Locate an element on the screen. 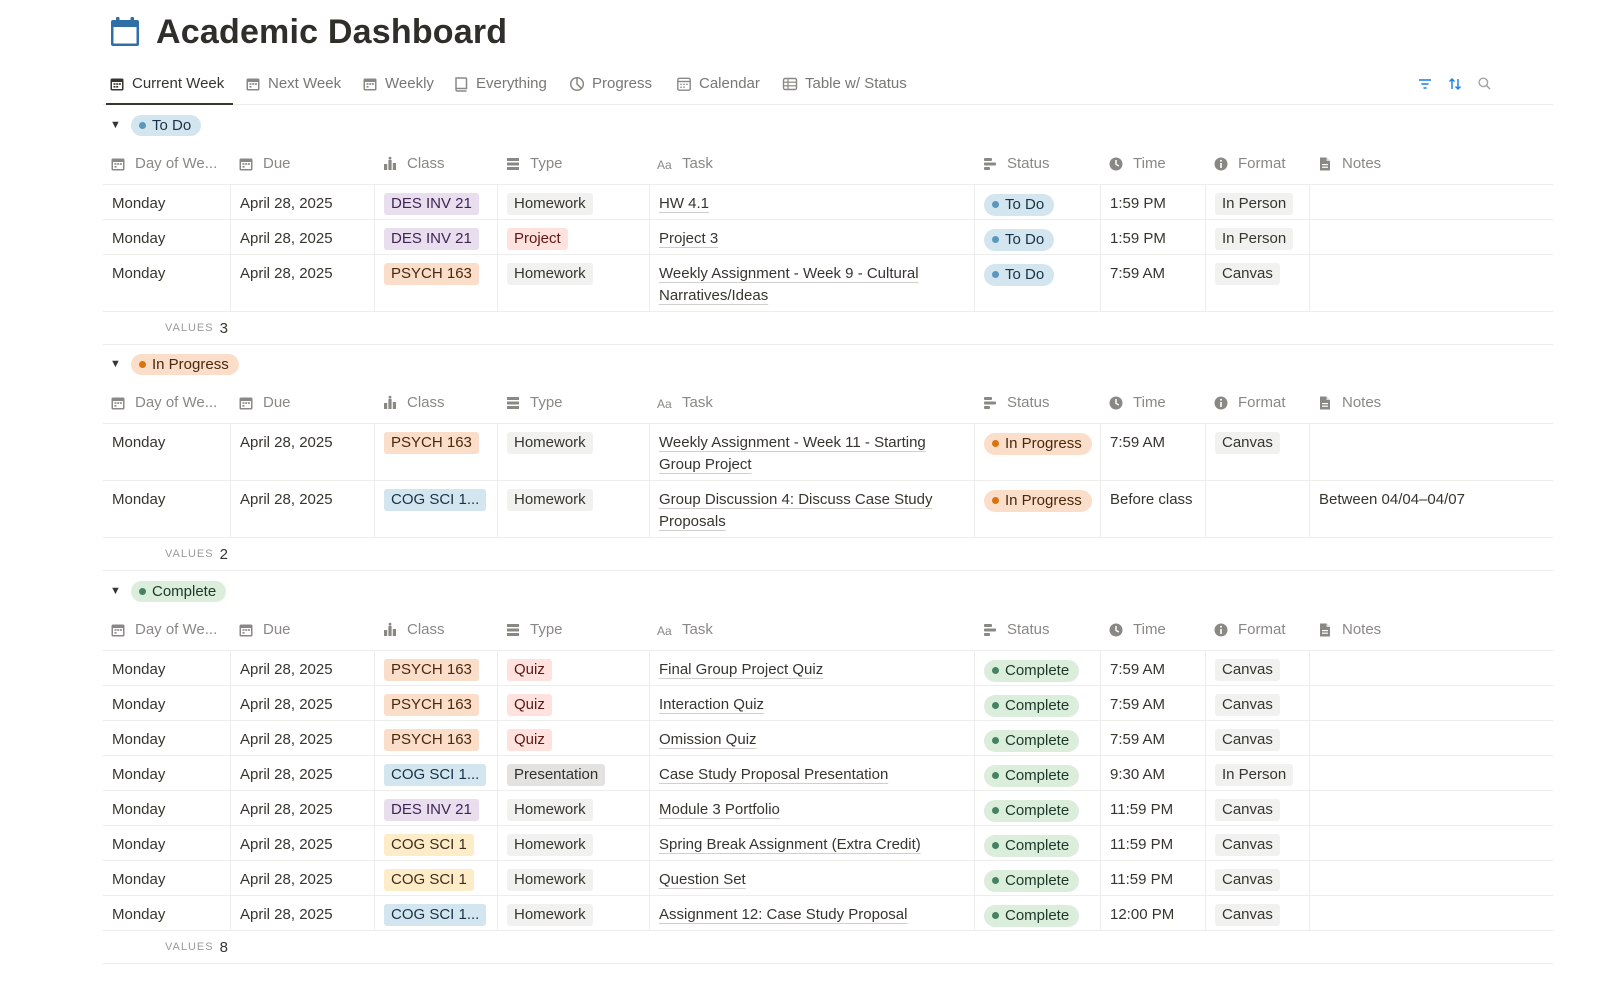 The height and width of the screenshot is (999, 1600). cell-type: Project is located at coordinates (574, 237).